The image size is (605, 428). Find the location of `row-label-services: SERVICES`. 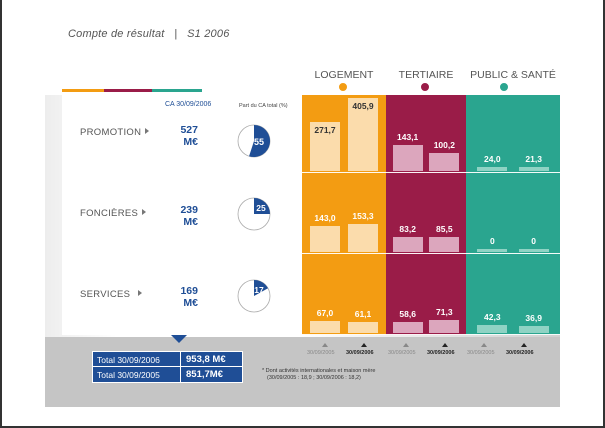

row-label-services: SERVICES is located at coordinates (120, 294).